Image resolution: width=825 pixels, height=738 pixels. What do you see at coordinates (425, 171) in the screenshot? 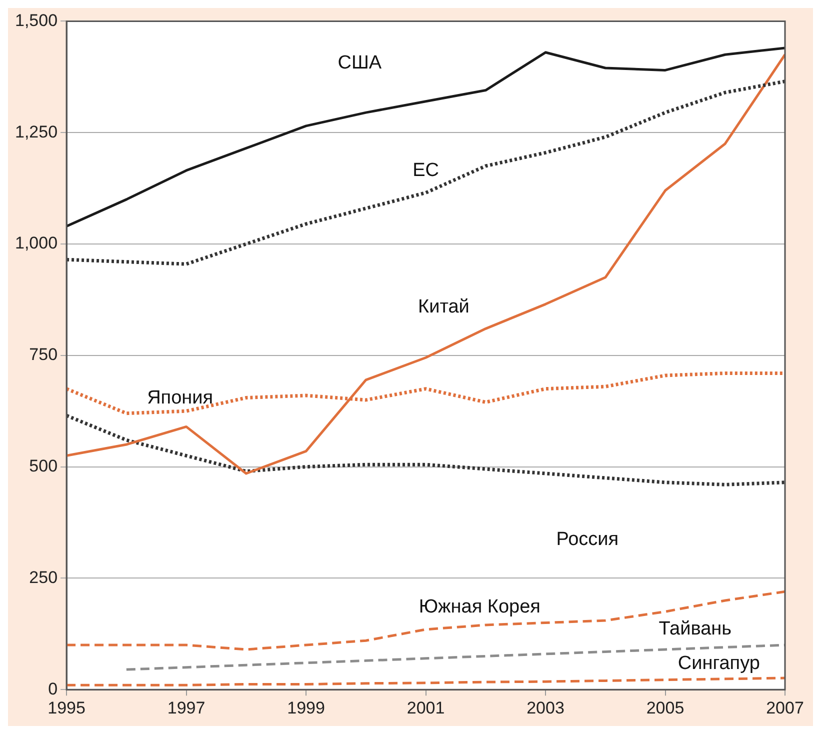
I see `series-label: ЕС` at bounding box center [425, 171].